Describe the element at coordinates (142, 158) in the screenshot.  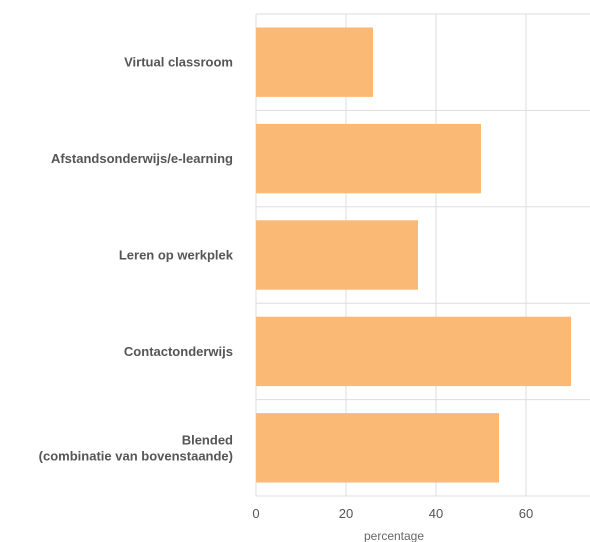
I see `category-label: Afstandsonderwijs/e-learning` at that location.